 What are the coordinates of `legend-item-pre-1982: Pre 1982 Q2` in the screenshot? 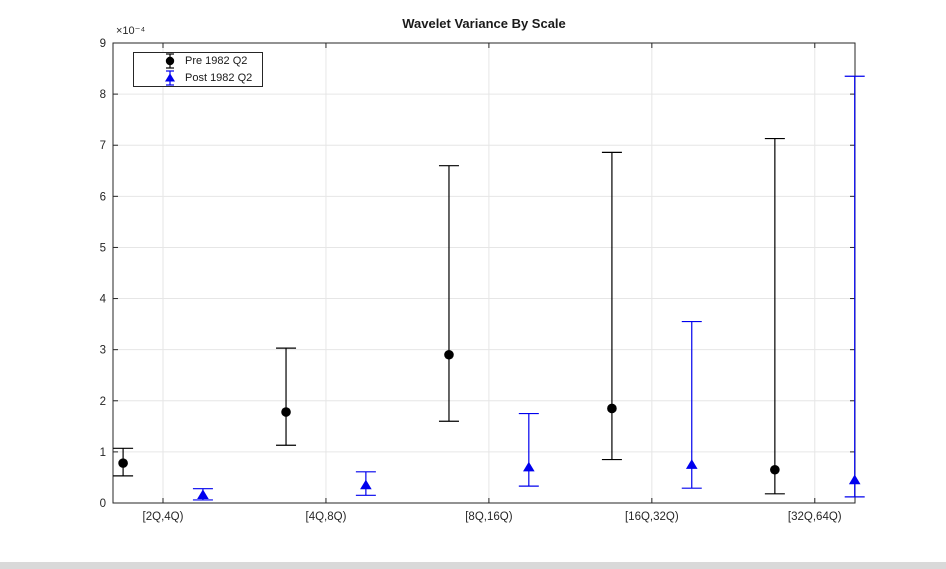 It's located at (198, 61).